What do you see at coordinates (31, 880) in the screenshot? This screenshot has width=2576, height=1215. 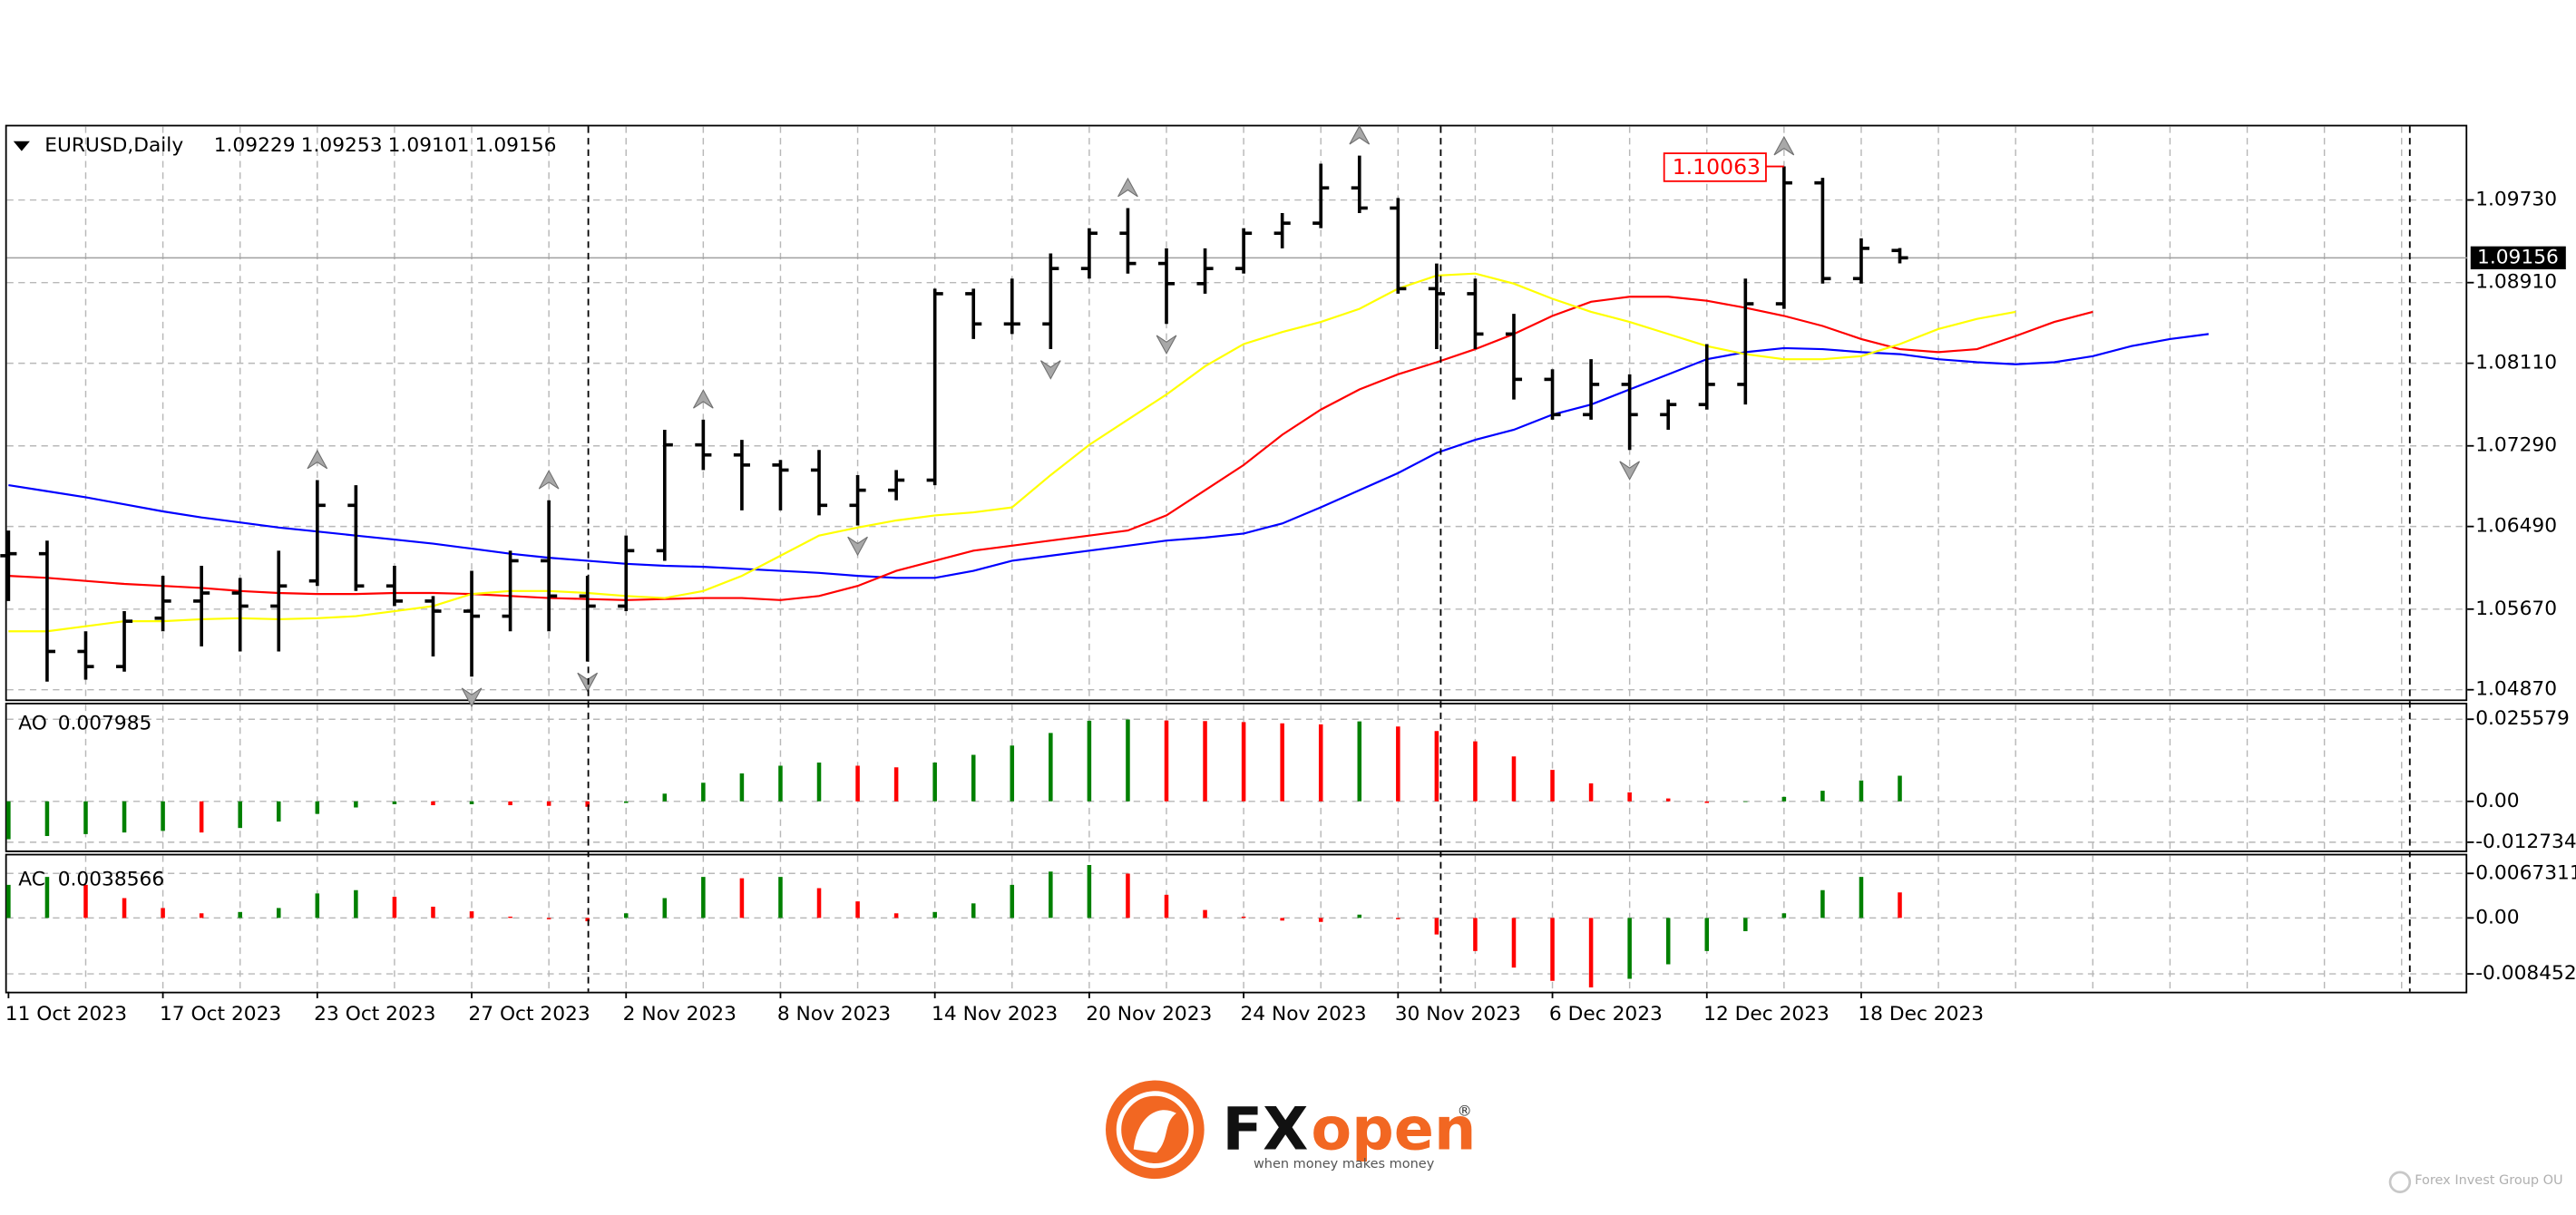 I see `ac-label: AC` at bounding box center [31, 880].